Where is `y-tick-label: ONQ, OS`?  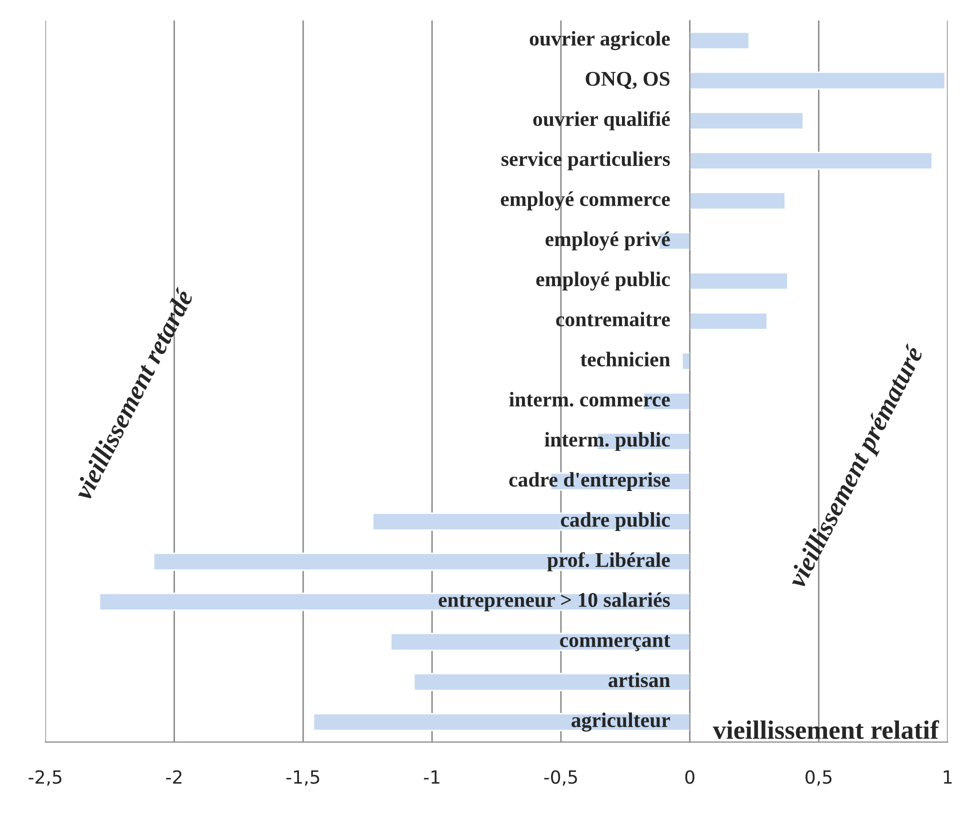 y-tick-label: ONQ, OS is located at coordinates (628, 81).